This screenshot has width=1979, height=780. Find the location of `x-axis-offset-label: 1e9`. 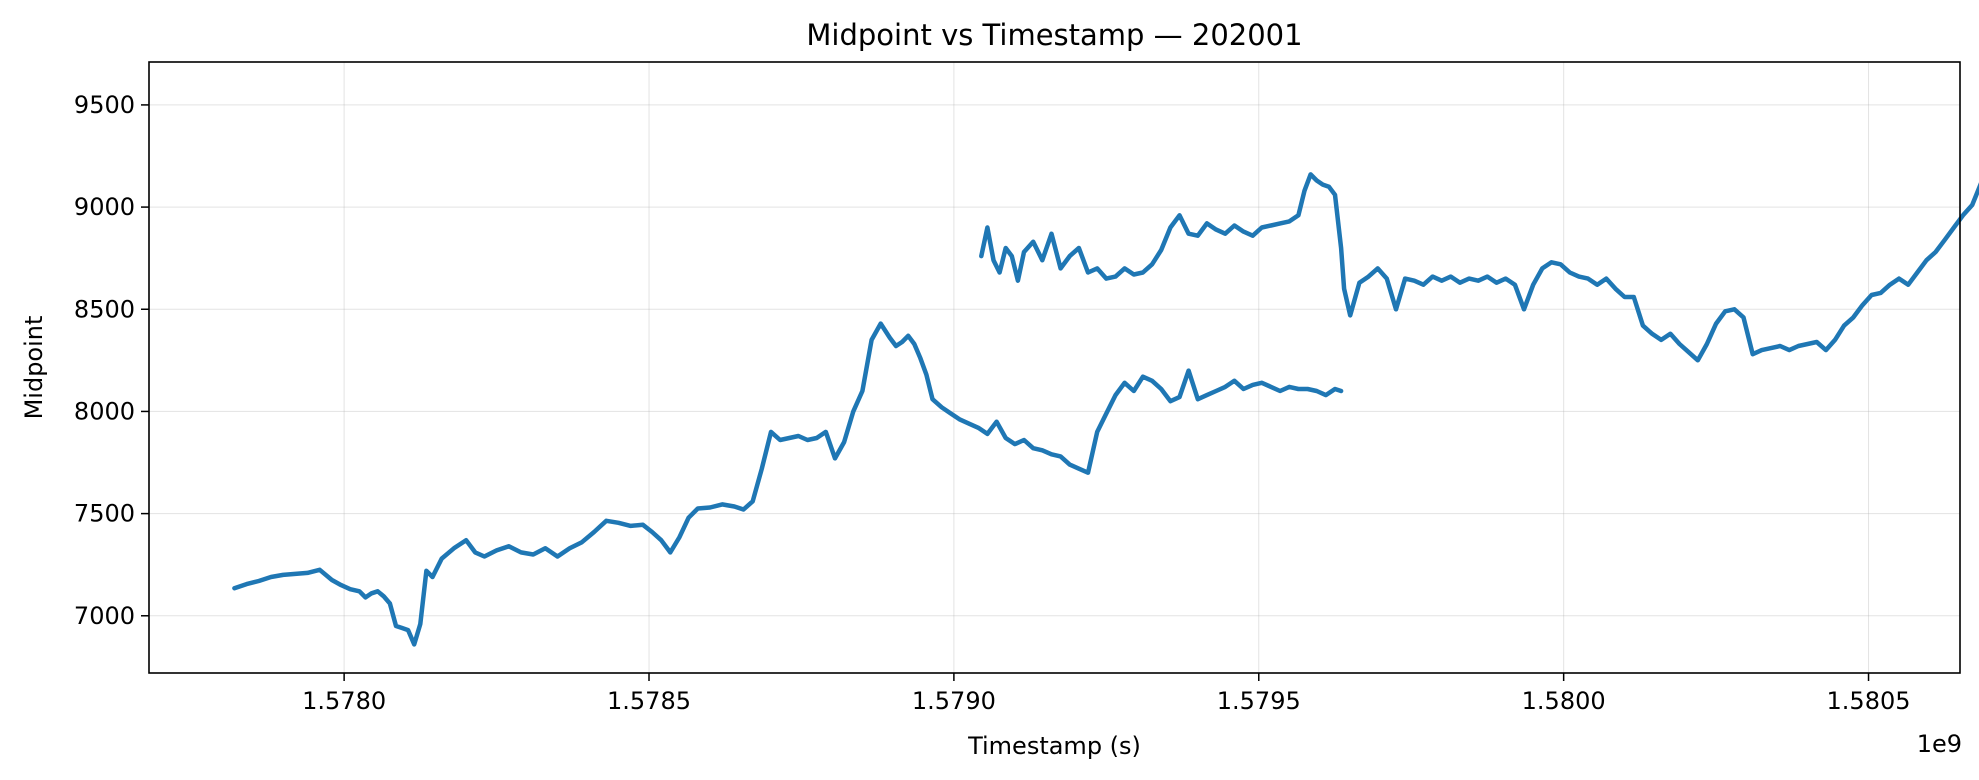

x-axis-offset-label: 1e9 is located at coordinates (1939, 744).